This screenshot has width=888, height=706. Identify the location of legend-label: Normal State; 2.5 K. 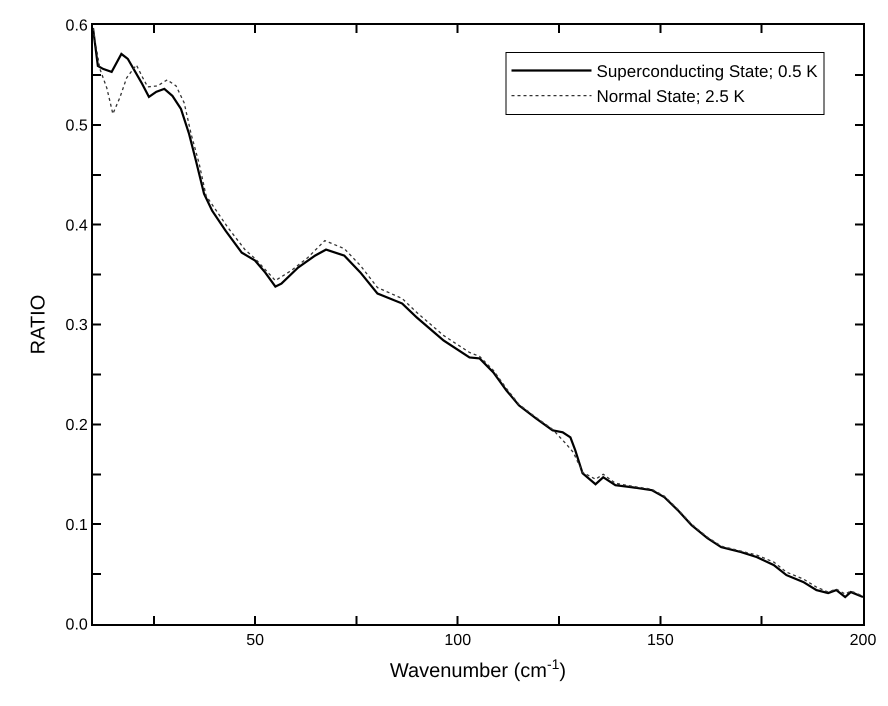
(671, 96).